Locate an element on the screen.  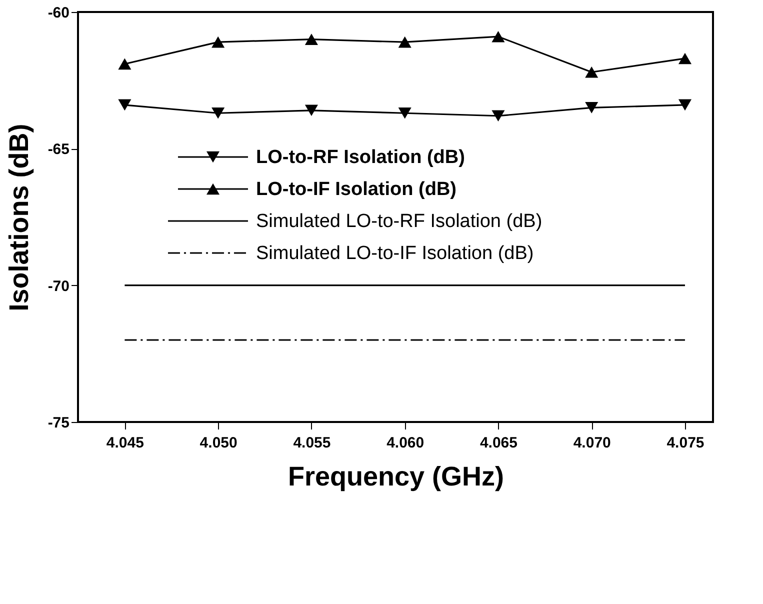
x-tick-label: 4.075 is located at coordinates (685, 443).